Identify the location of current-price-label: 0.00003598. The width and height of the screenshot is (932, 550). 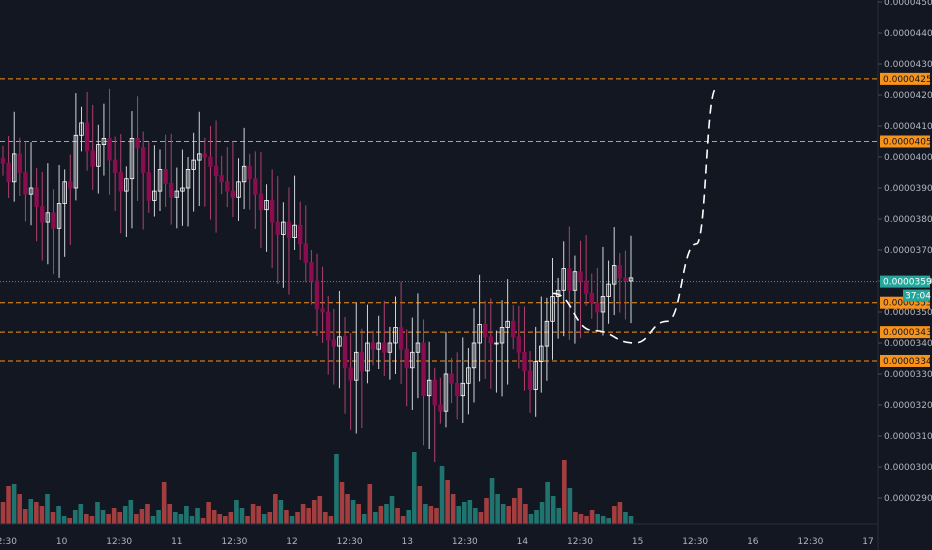
(907, 283).